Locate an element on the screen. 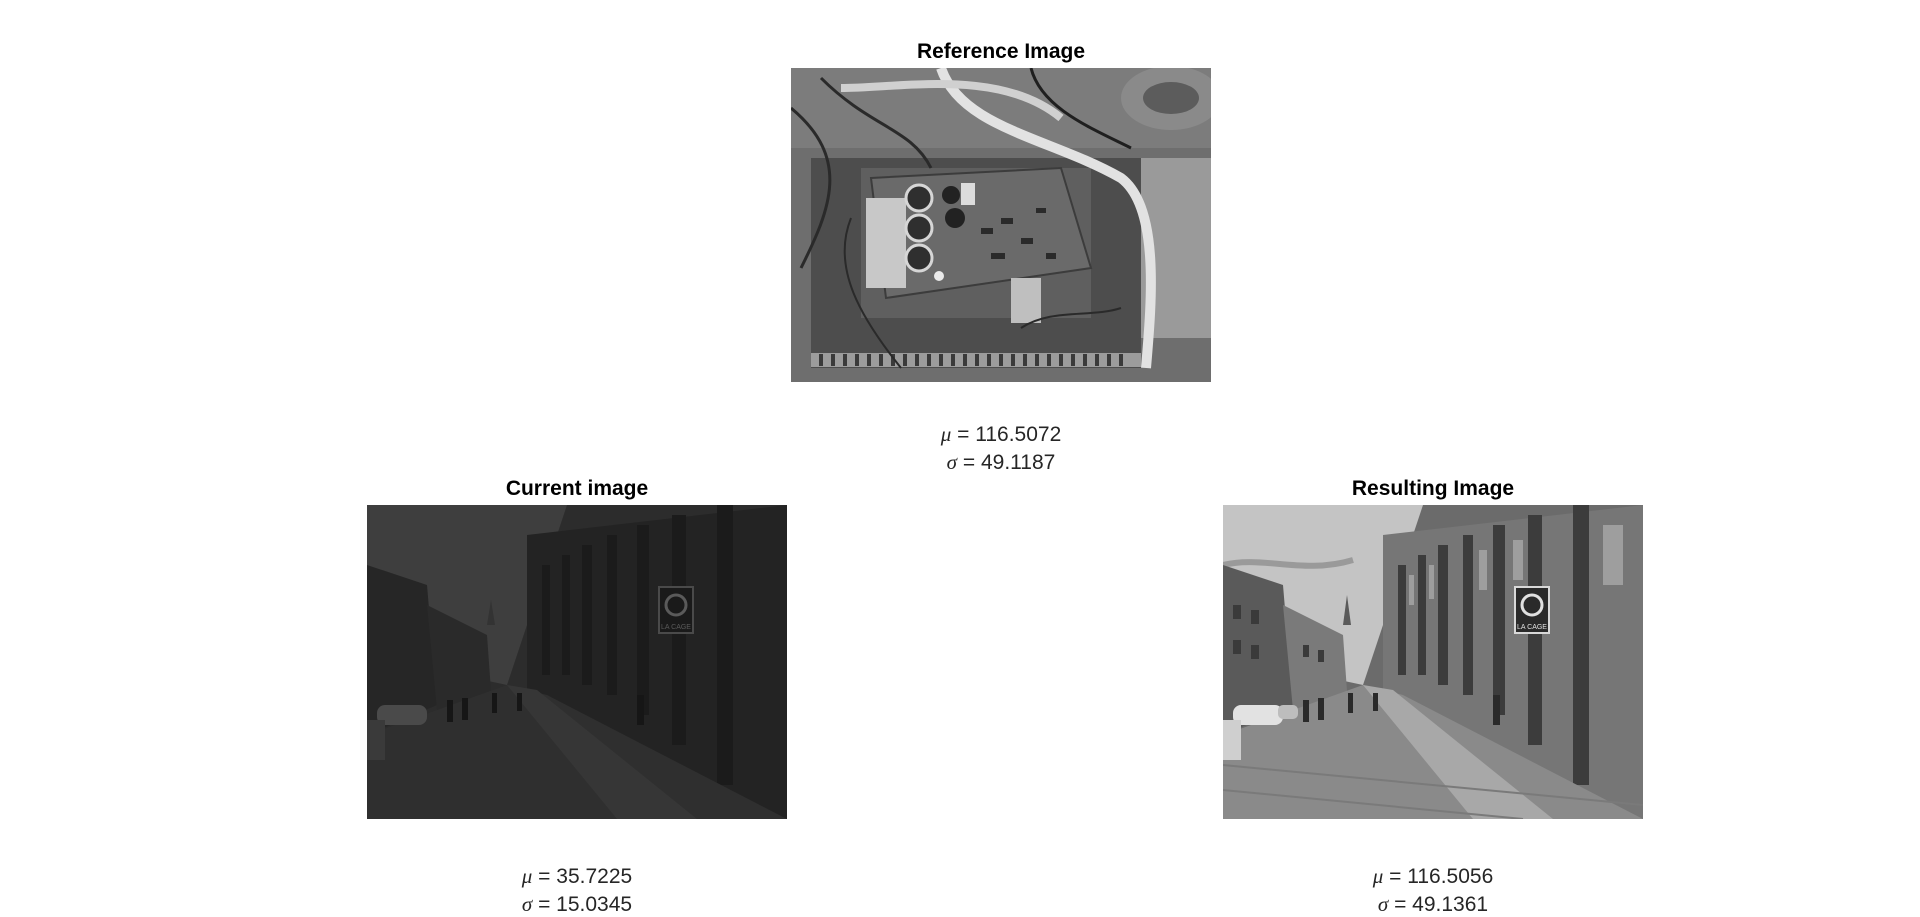  current-image: LA CAGE is located at coordinates (577, 662).